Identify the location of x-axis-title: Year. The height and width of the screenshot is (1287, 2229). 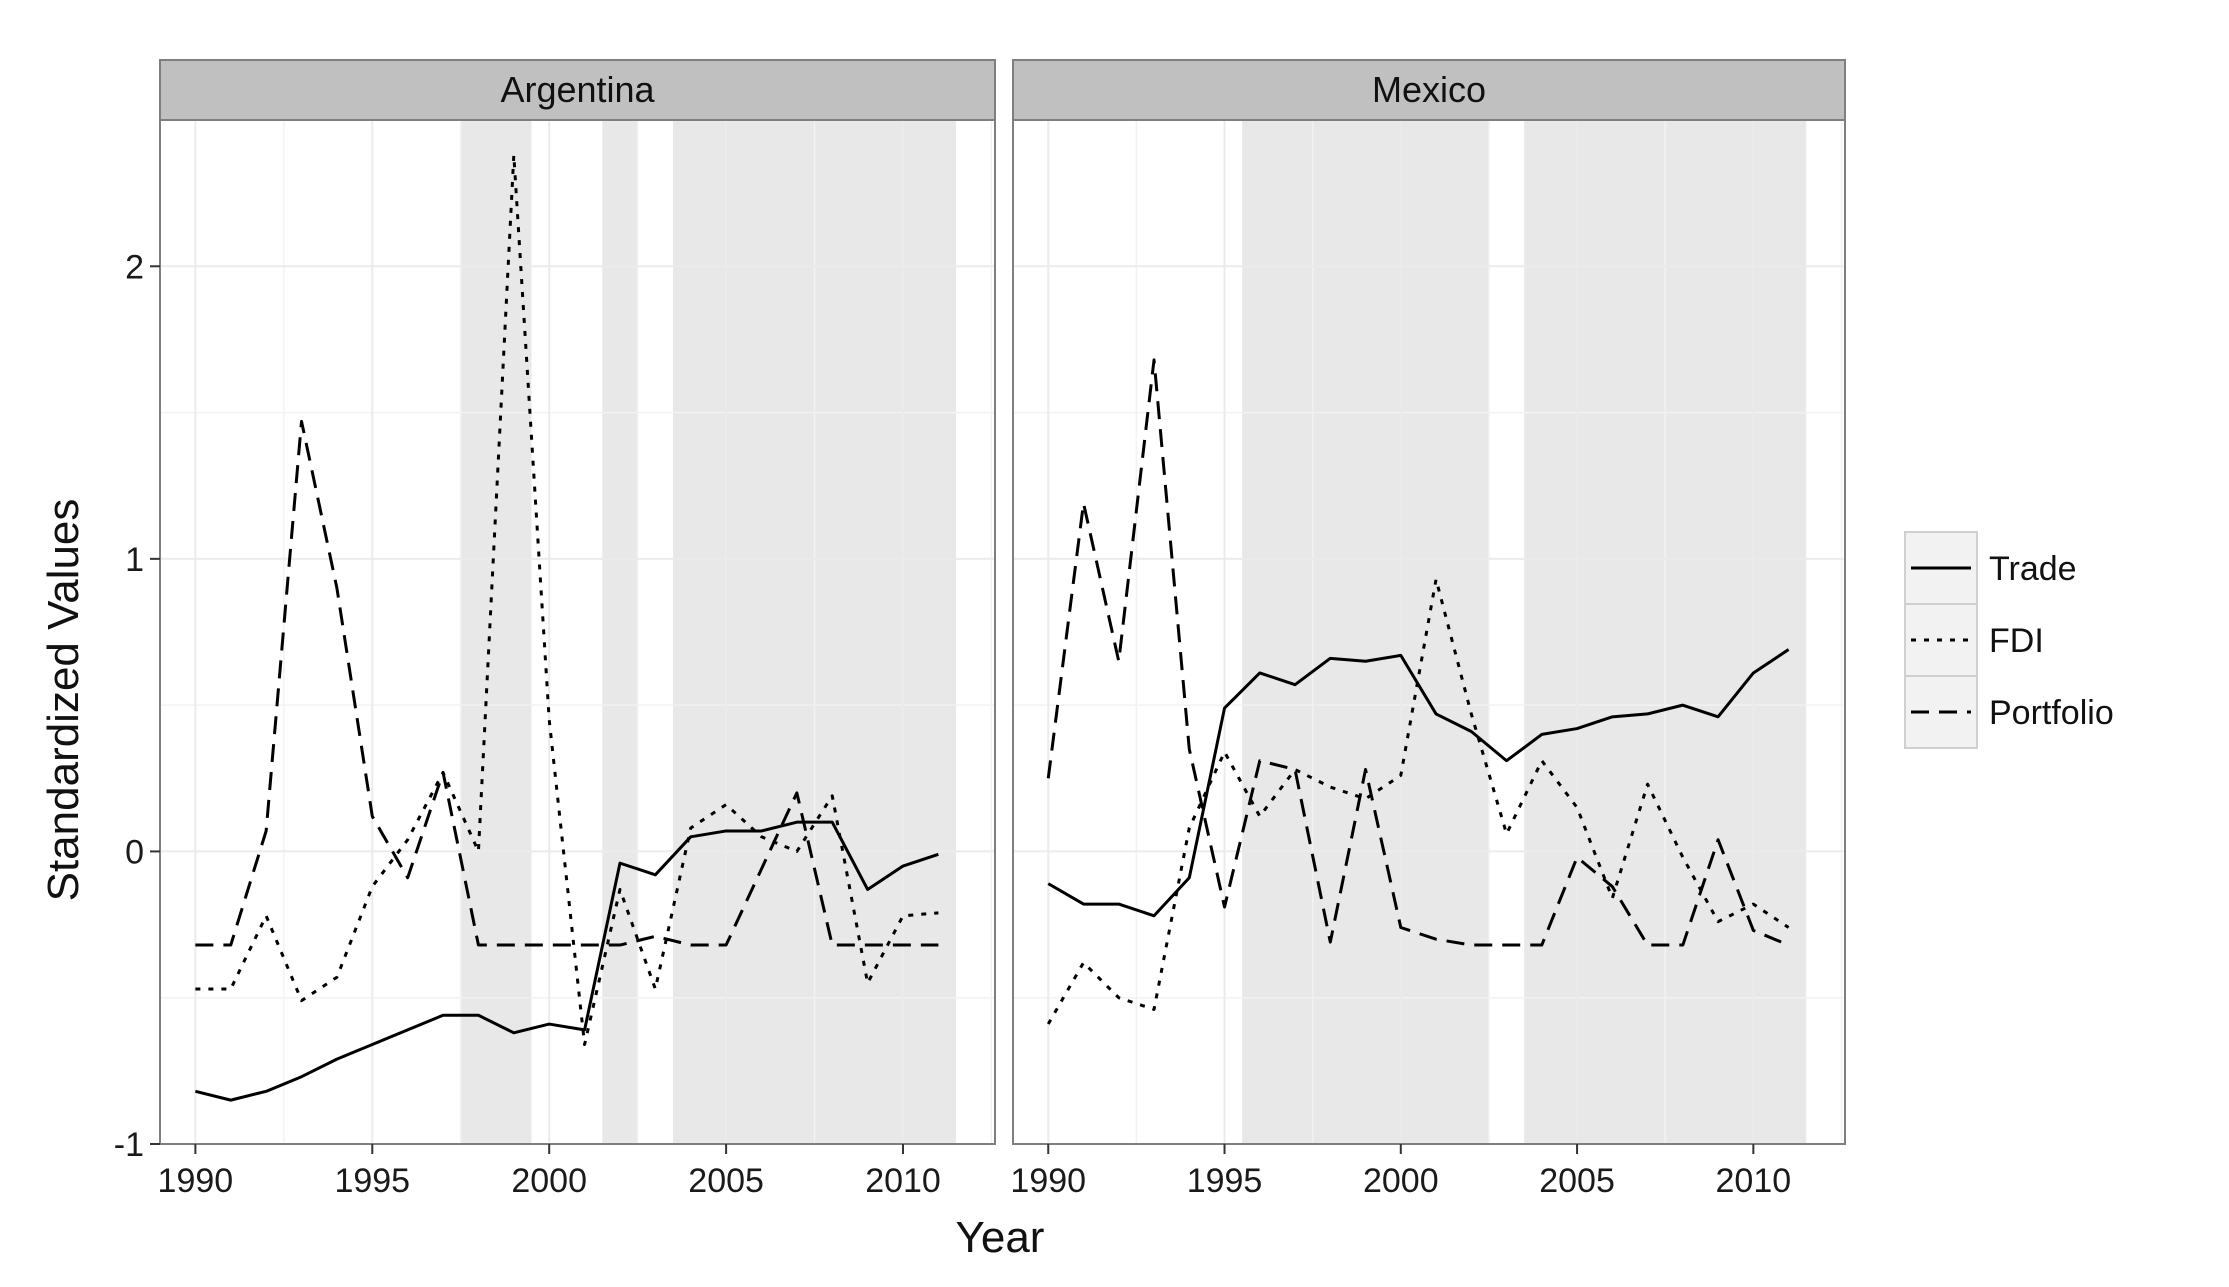
(1000, 1237).